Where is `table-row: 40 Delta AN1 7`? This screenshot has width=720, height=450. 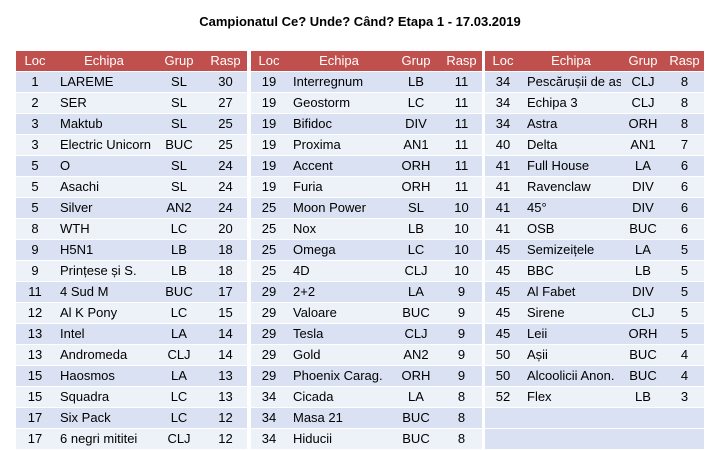
table-row: 40 Delta AN1 7 is located at coordinates (594, 145).